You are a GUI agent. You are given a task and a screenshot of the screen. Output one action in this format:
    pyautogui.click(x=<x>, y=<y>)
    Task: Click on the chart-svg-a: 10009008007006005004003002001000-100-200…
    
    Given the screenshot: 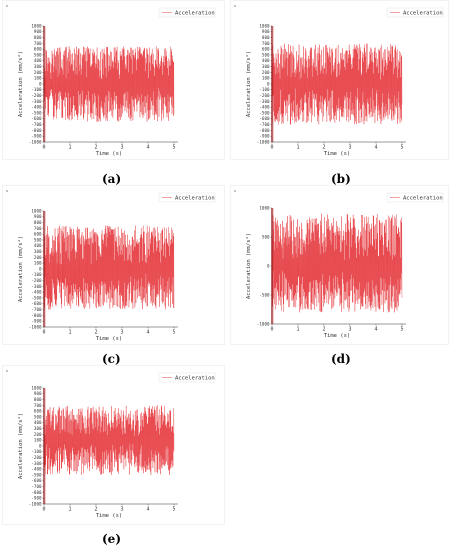 What is the action you would take?
    pyautogui.click(x=113, y=80)
    